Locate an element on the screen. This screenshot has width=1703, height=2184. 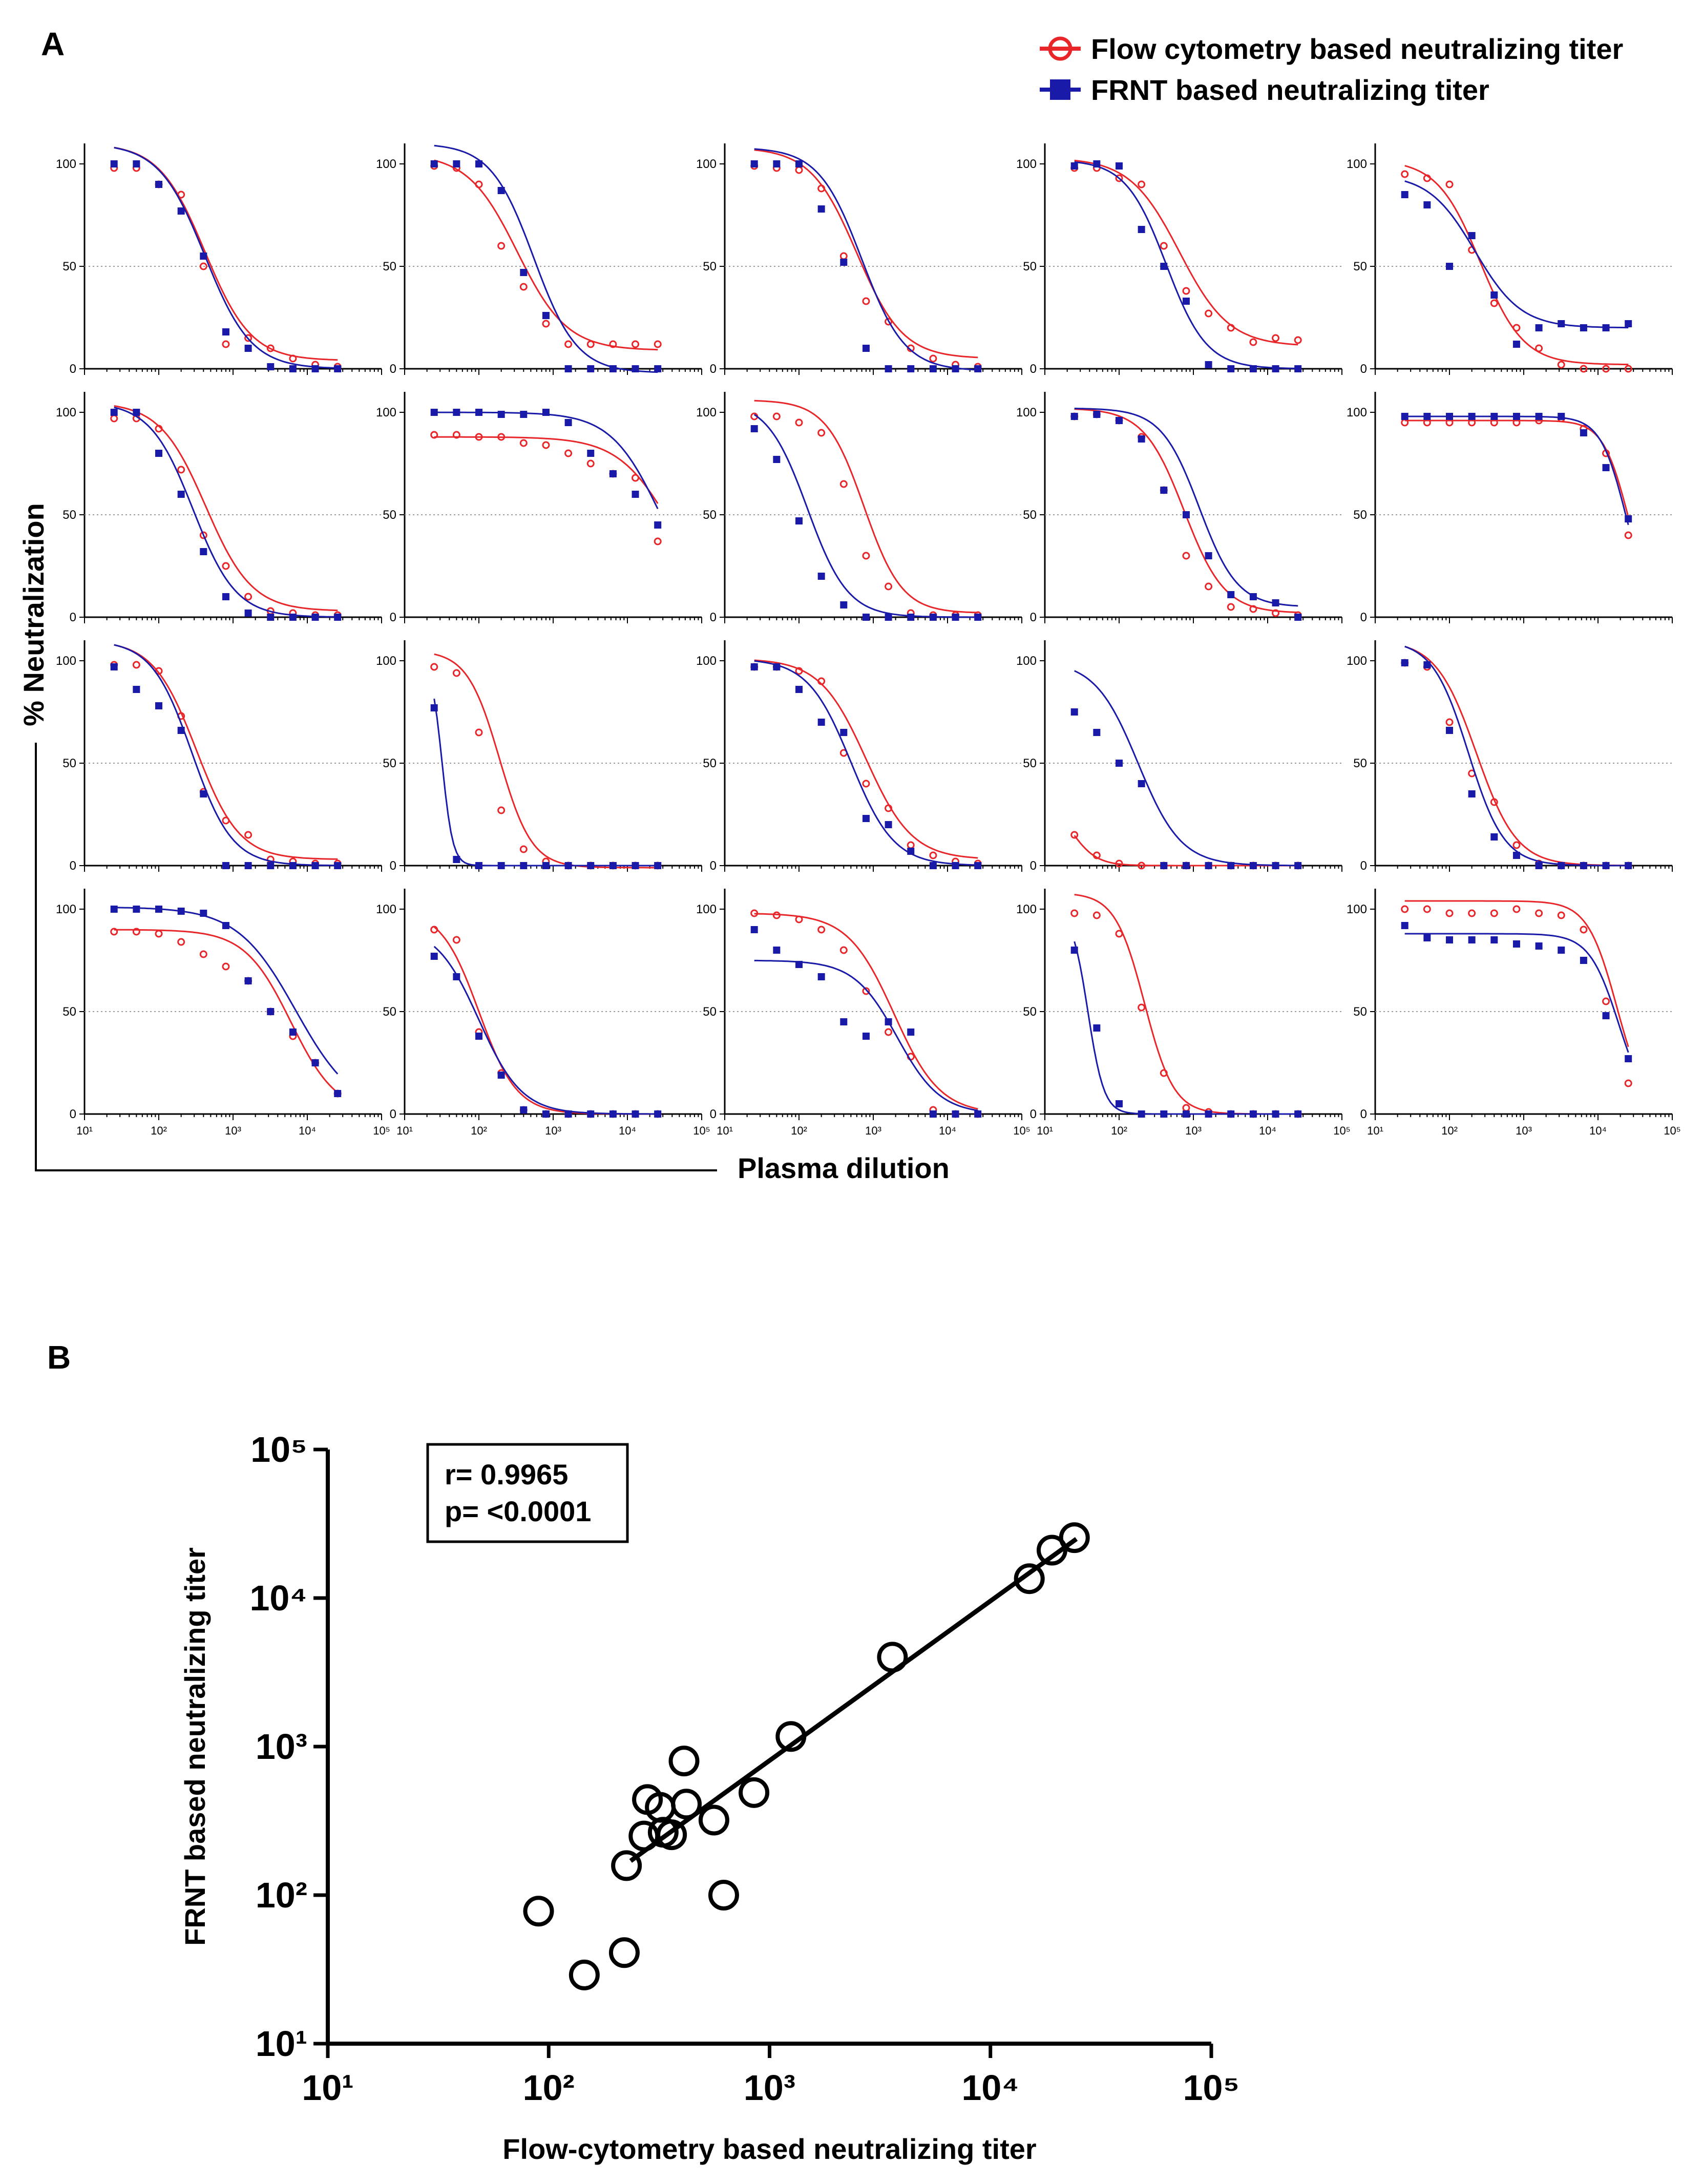
x-tick-label: 10² is located at coordinates (479, 1130).